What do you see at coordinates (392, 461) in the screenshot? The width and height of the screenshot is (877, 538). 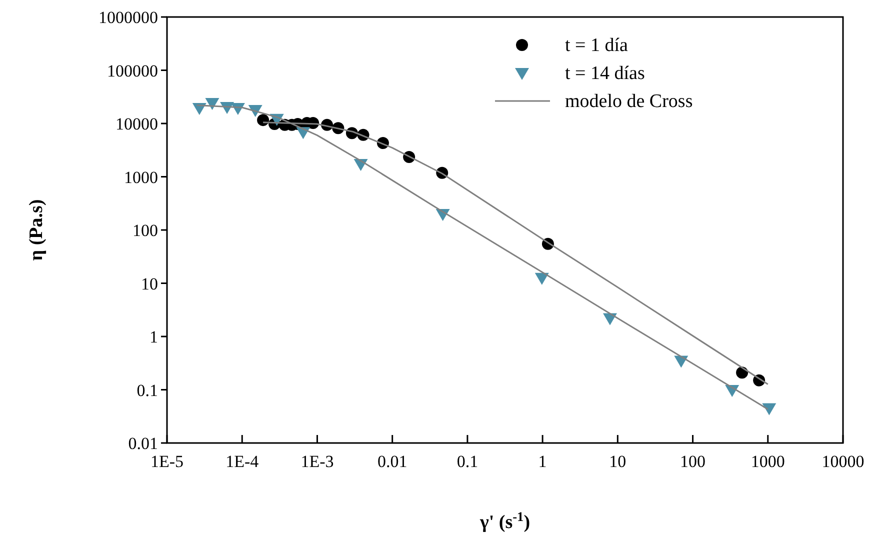 I see `x-tick-label: 0.01` at bounding box center [392, 461].